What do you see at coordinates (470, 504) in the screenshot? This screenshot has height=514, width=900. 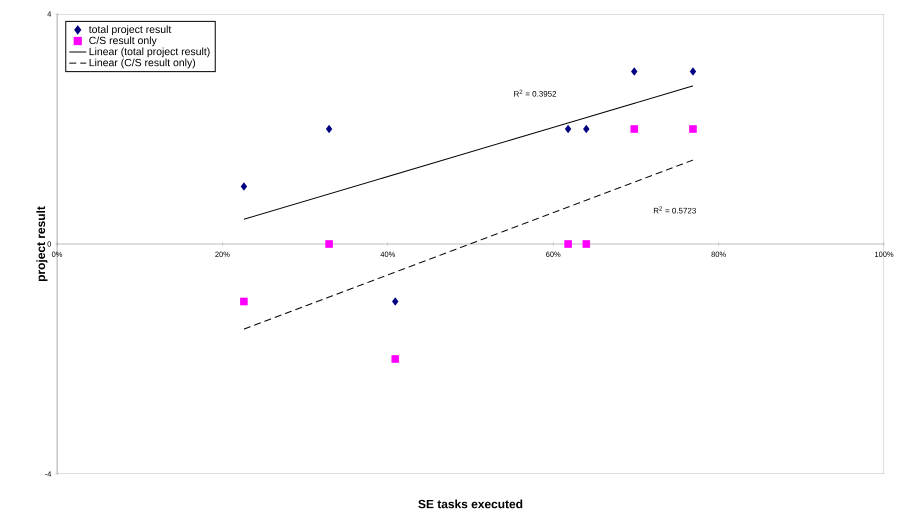 I see `x-axis-title: SE tasks executed` at bounding box center [470, 504].